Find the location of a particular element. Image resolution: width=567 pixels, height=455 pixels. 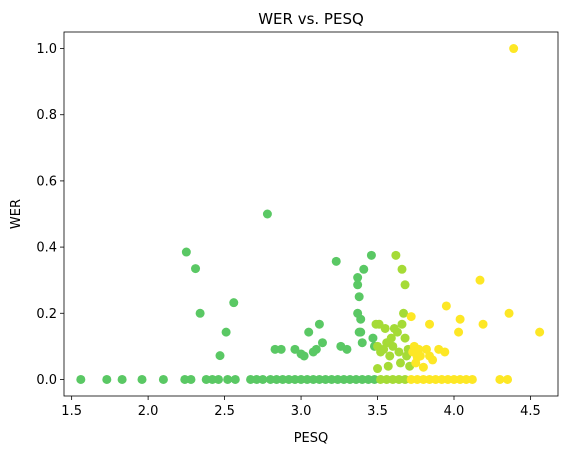

x-tick-label: 1.5 is located at coordinates (71, 411).